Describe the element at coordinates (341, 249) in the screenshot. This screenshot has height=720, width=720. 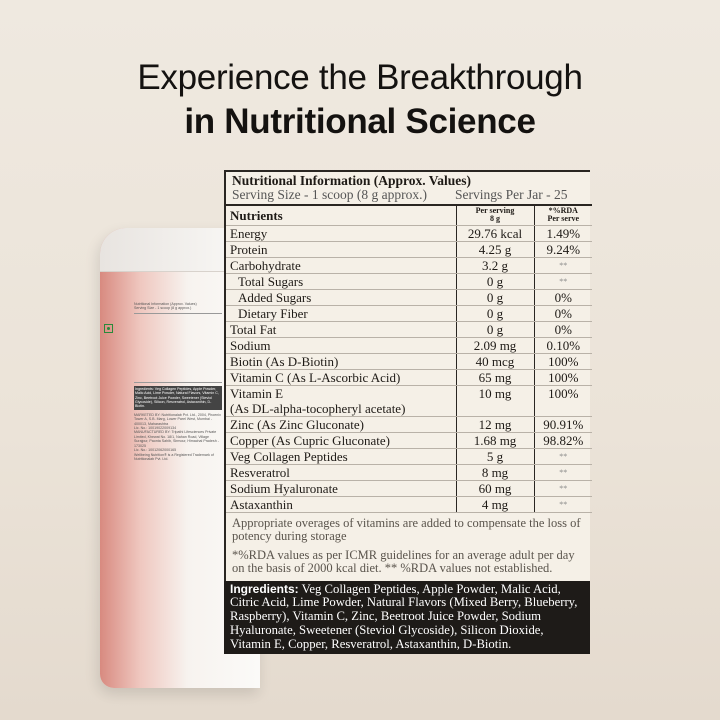
I see `nutrient-name: Protein` at that location.